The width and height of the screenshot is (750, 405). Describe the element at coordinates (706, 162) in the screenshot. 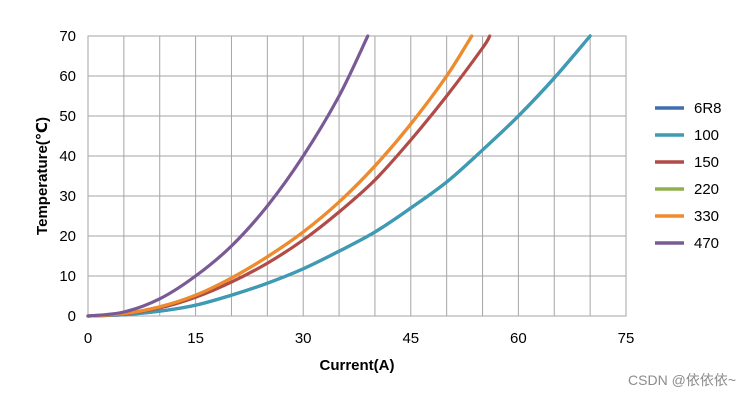

I see `legend-label: 150` at that location.